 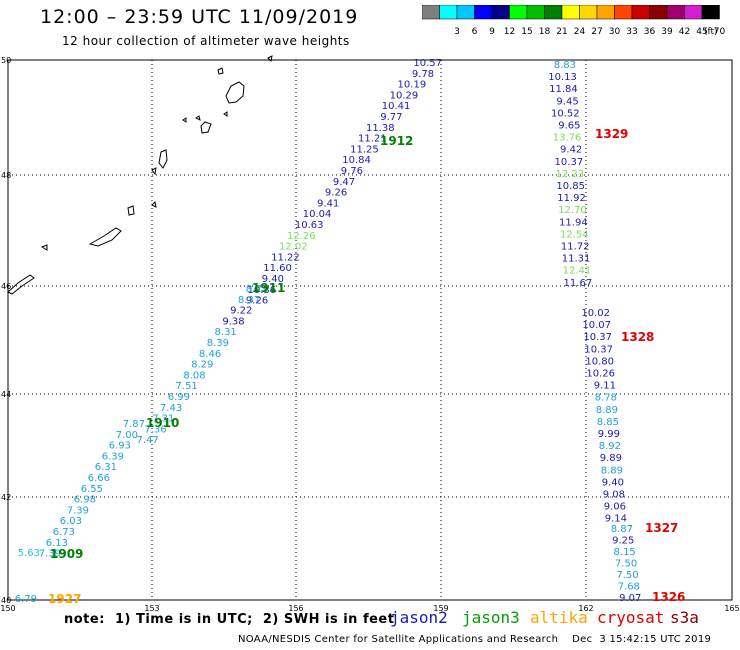 I want to click on colorbar-label: 45, so click(x=701, y=32).